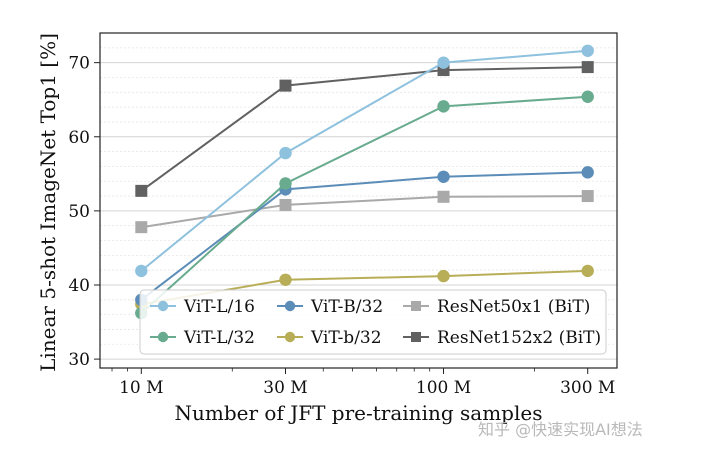  What do you see at coordinates (359, 413) in the screenshot?
I see `x-axis-label: Number of JFT pre-training samples` at bounding box center [359, 413].